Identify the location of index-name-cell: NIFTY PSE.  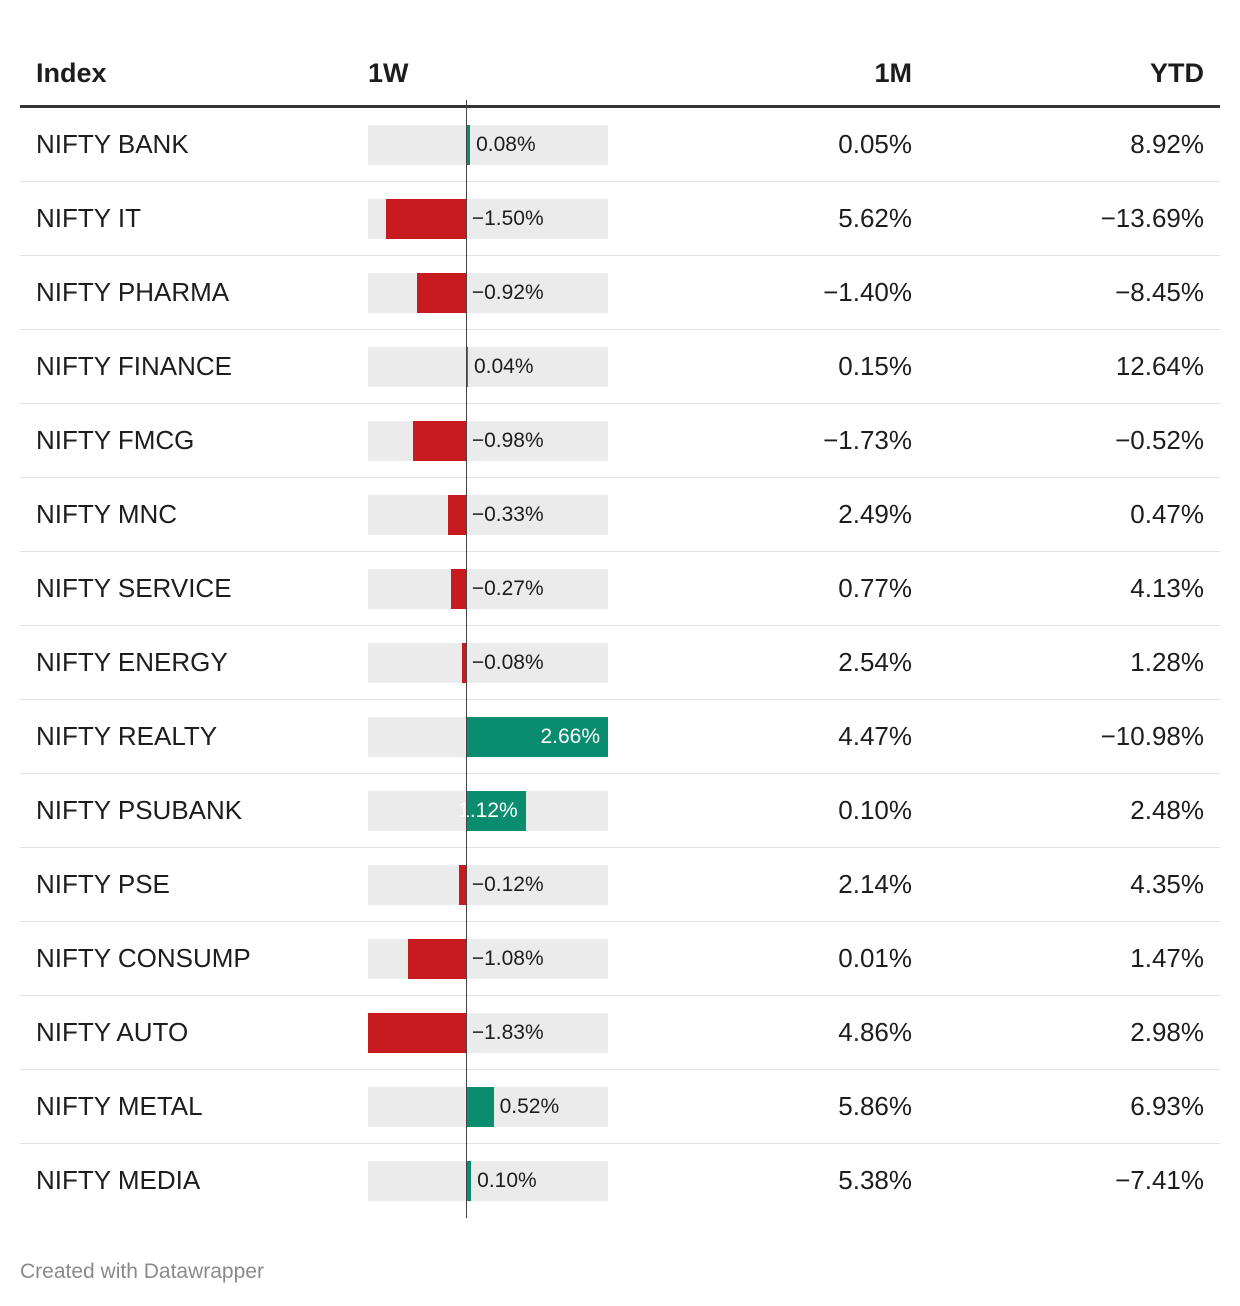
(103, 884).